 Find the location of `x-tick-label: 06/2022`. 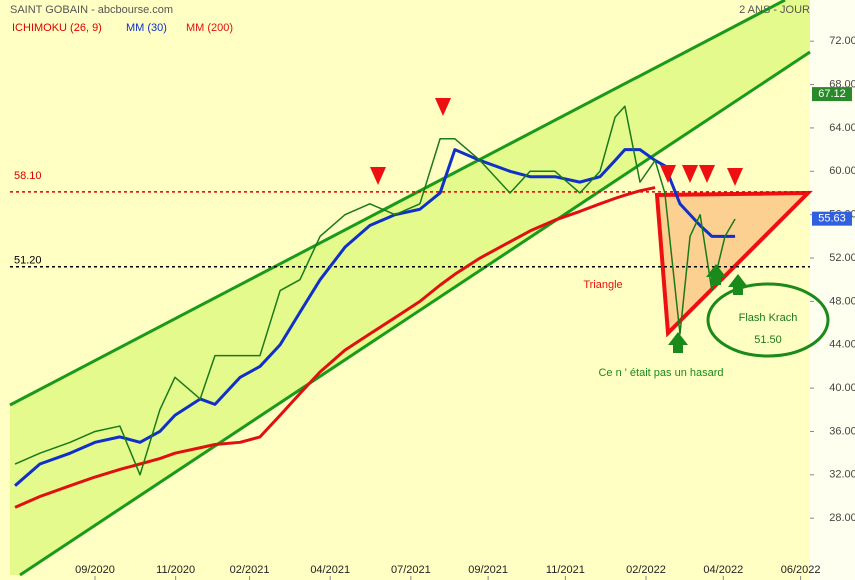

x-tick-label: 06/2022 is located at coordinates (801, 570).